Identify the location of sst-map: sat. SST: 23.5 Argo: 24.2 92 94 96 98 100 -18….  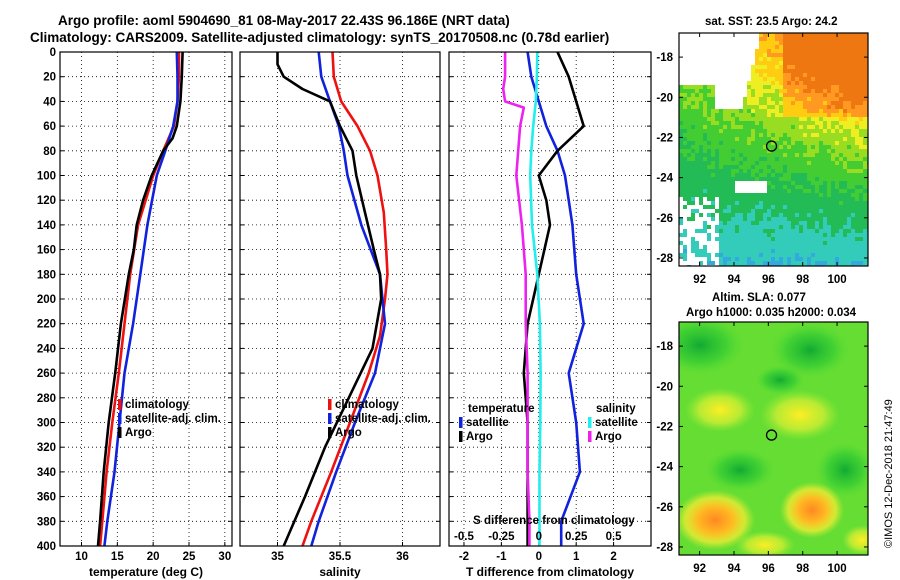
(762, 151).